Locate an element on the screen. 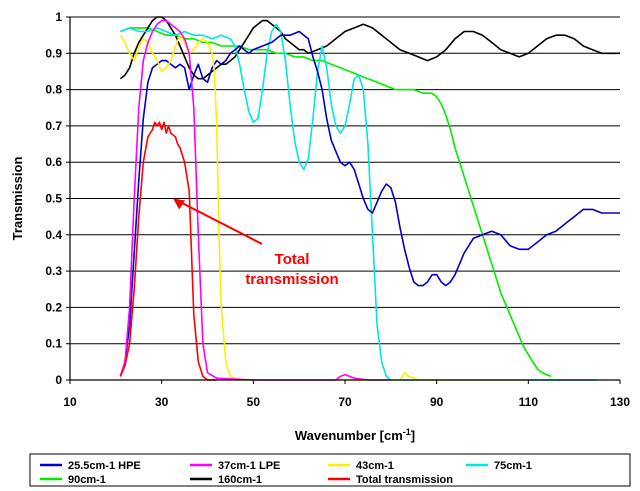  x-tick-label-6: 130 is located at coordinates (620, 402).